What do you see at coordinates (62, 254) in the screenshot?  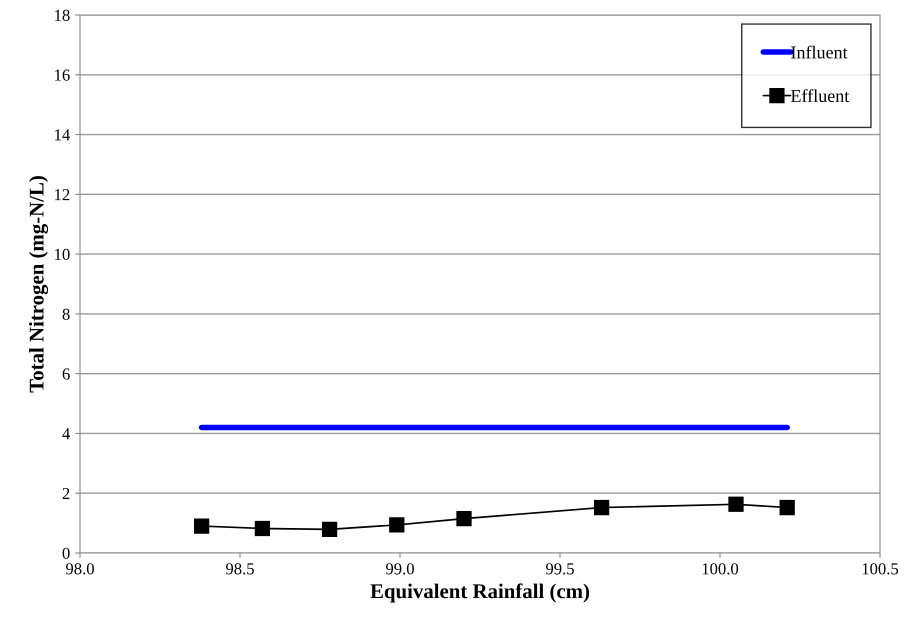 I see `y-tick-label: 10` at bounding box center [62, 254].